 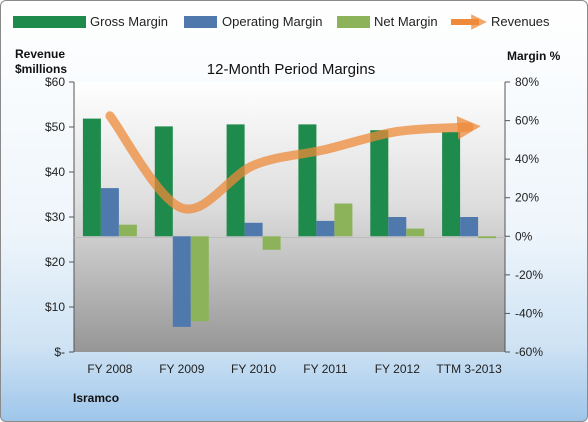 What do you see at coordinates (181, 369) in the screenshot?
I see `category-label-fy-2009: FY 2009` at bounding box center [181, 369].